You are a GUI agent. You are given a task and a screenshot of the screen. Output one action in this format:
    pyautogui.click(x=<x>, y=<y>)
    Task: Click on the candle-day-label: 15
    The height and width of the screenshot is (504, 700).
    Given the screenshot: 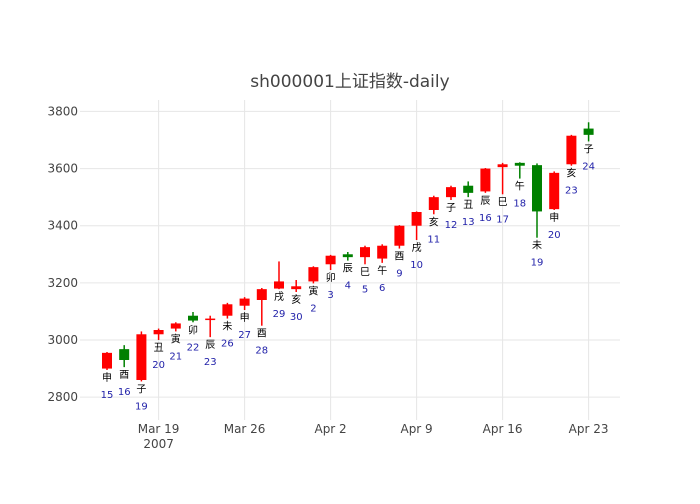 What is the action you would take?
    pyautogui.click(x=107, y=395)
    